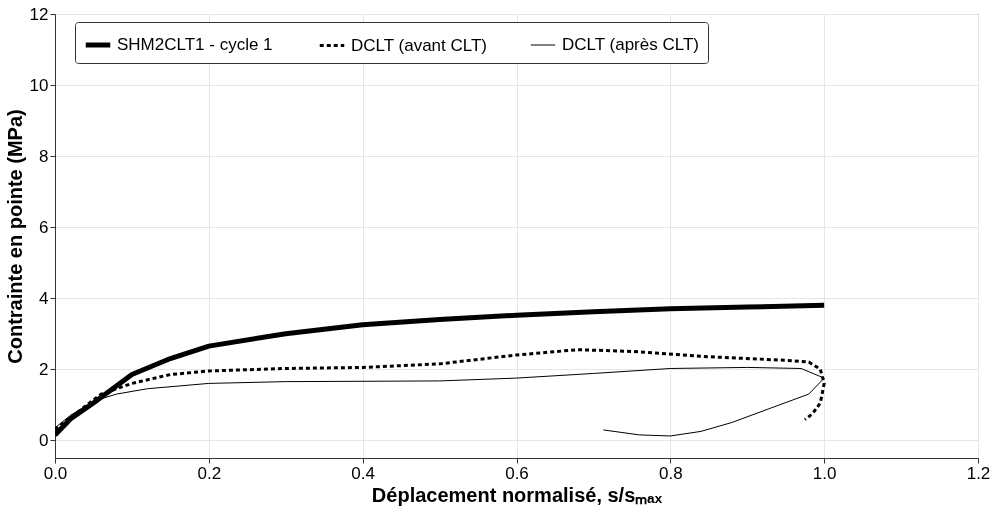  I want to click on legend-label: SHM2CLT1 - cycle 1, so click(195, 44).